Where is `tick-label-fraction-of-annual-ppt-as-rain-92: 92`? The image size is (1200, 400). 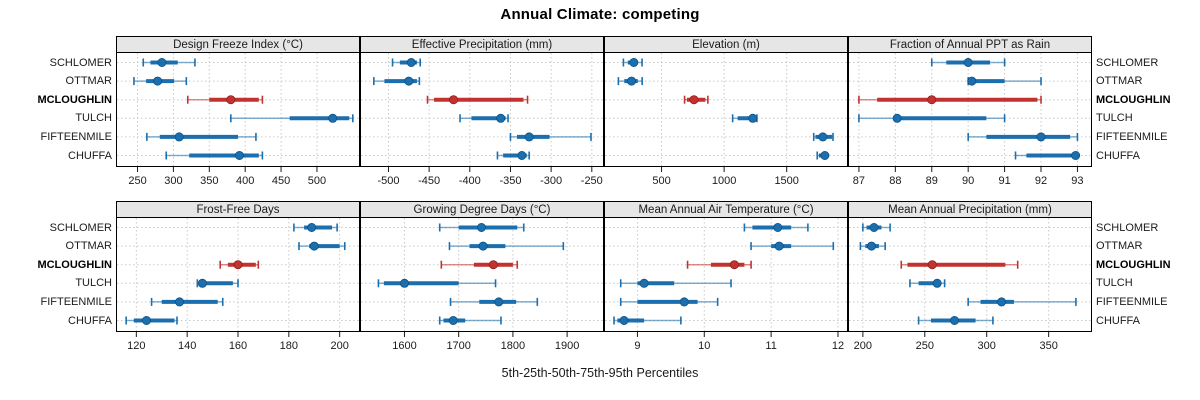
tick-label-fraction-of-annual-ppt-as-rain-92: 92 is located at coordinates (1041, 181).